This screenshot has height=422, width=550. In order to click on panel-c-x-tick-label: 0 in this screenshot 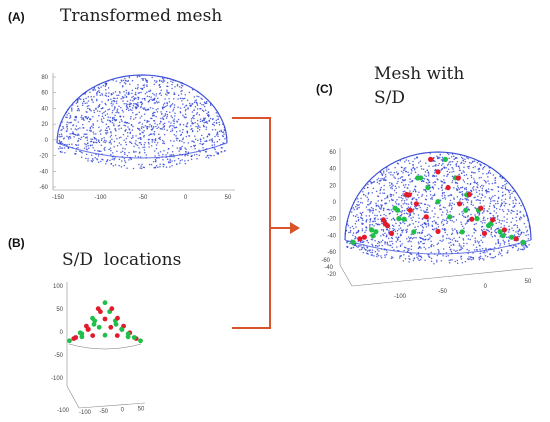, I will do `click(486, 287)`.